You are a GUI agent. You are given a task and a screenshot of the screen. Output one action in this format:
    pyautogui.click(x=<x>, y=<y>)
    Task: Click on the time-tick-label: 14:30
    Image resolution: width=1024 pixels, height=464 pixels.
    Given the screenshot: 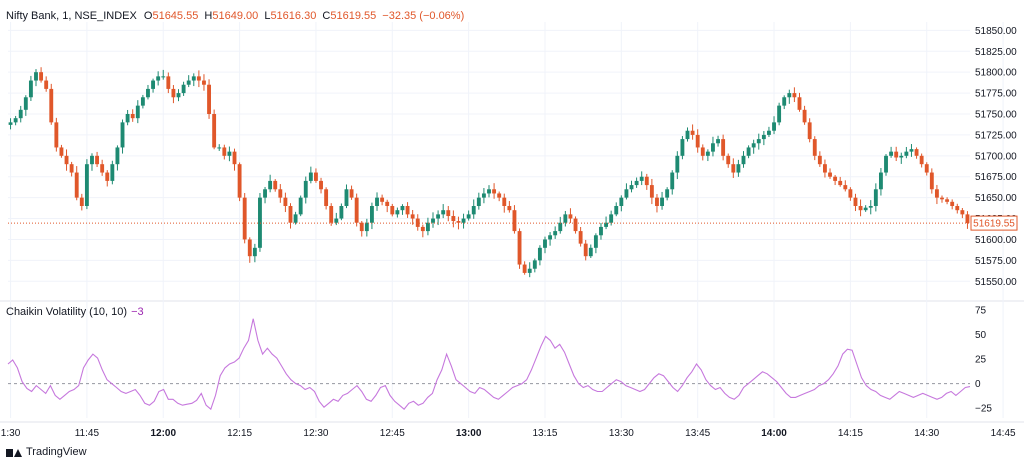 What is the action you would take?
    pyautogui.click(x=926, y=433)
    